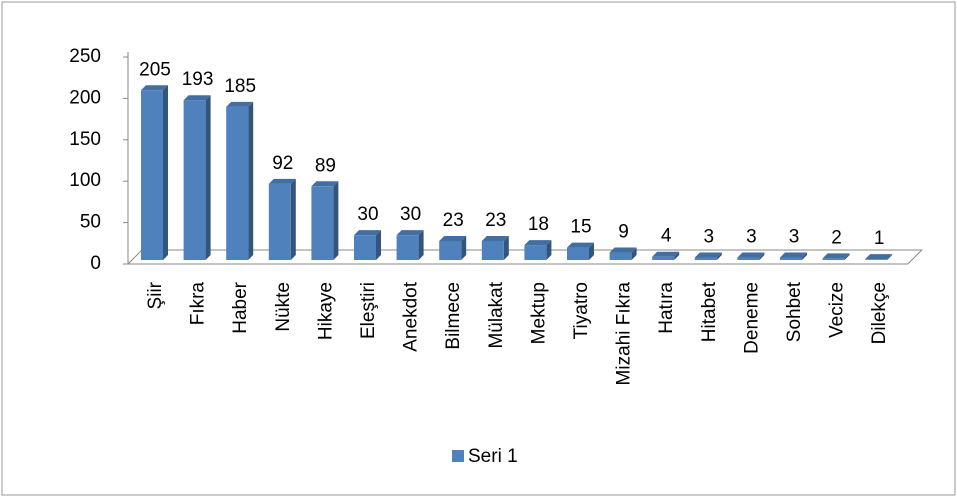 This screenshot has height=497, width=957. I want to click on x-tick-label: Vecize, so click(837, 310).